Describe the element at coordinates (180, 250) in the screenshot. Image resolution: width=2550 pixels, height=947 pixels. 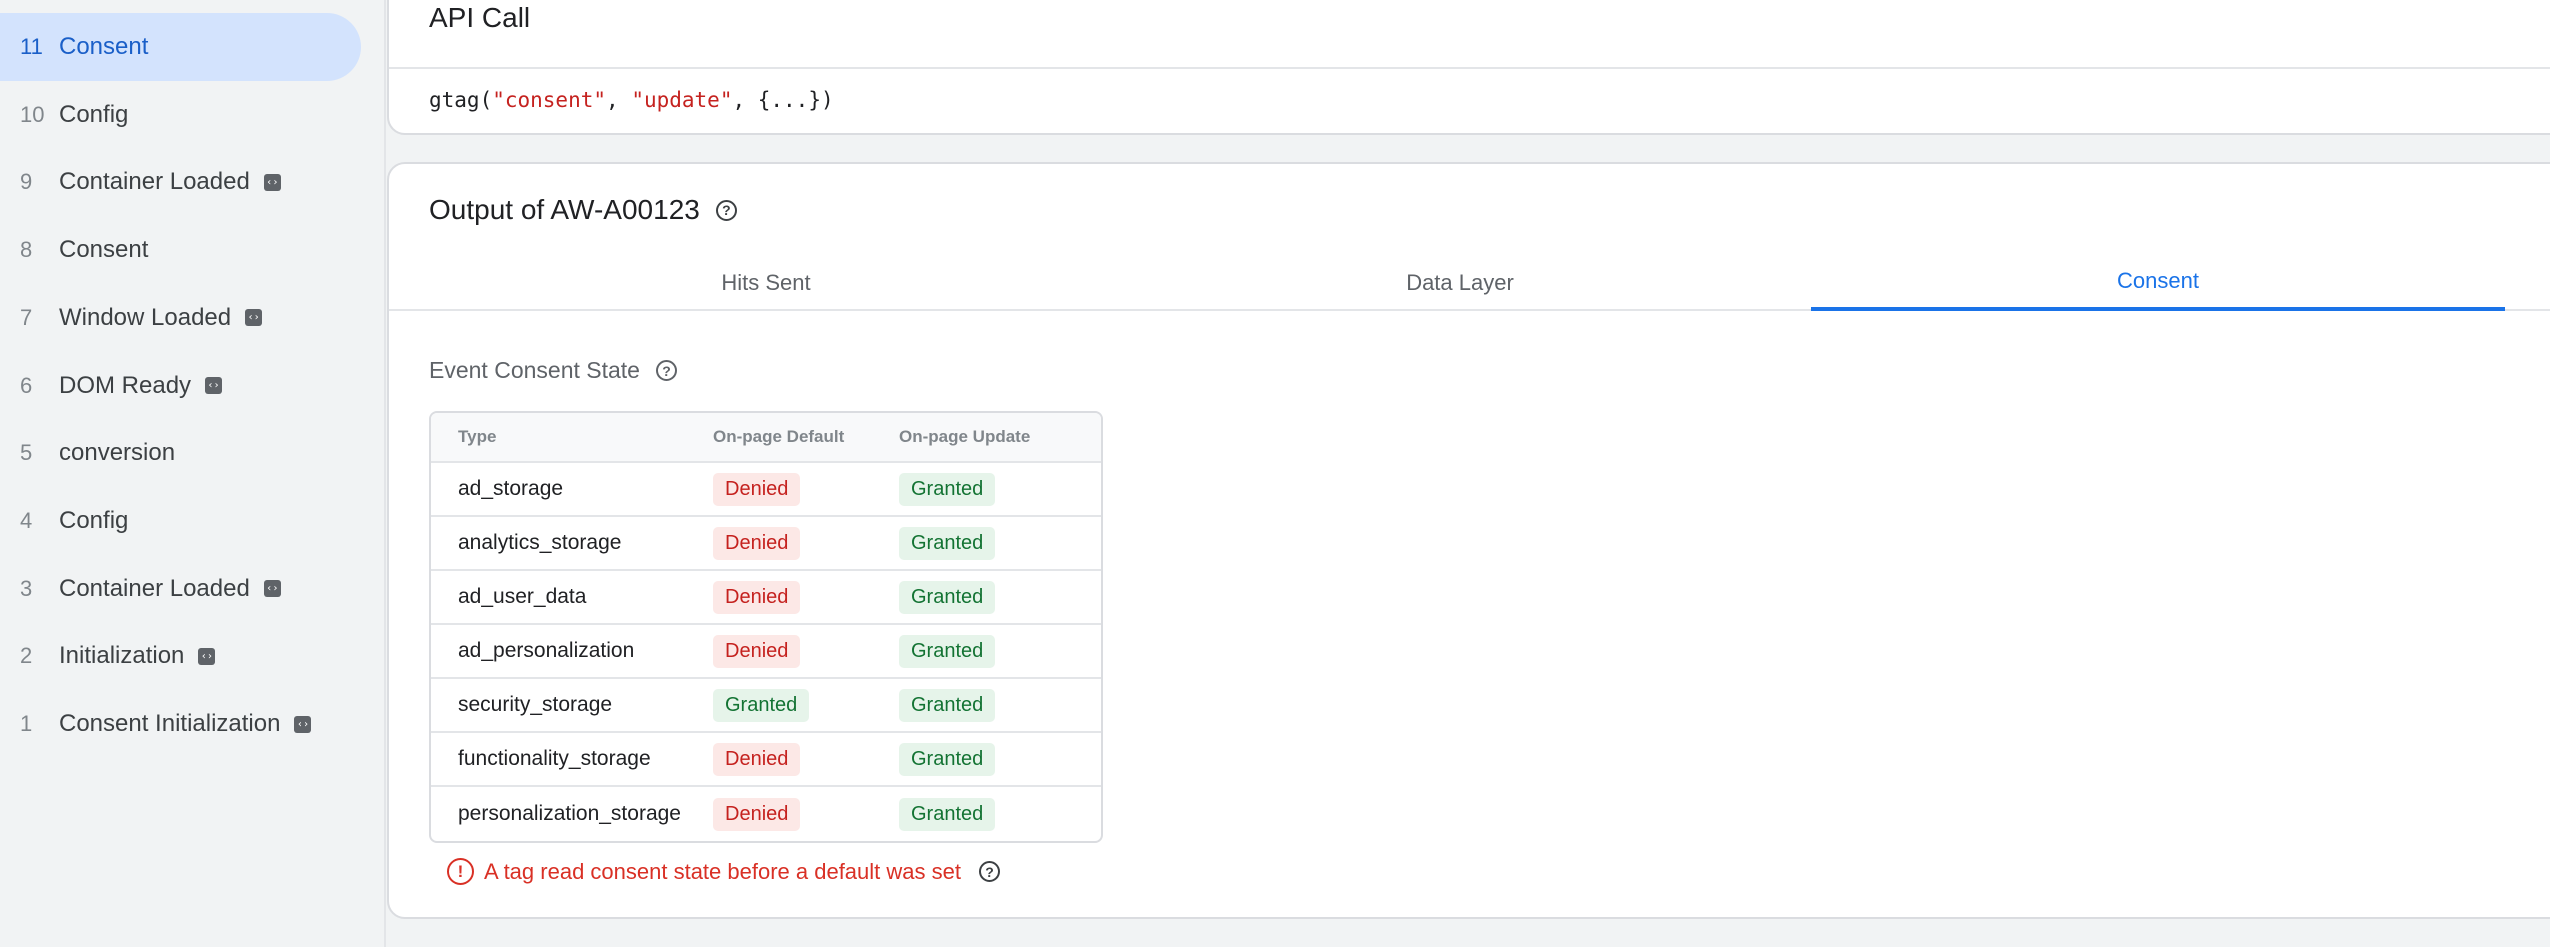
I see `sidebar-item-event: 8 Consent` at that location.